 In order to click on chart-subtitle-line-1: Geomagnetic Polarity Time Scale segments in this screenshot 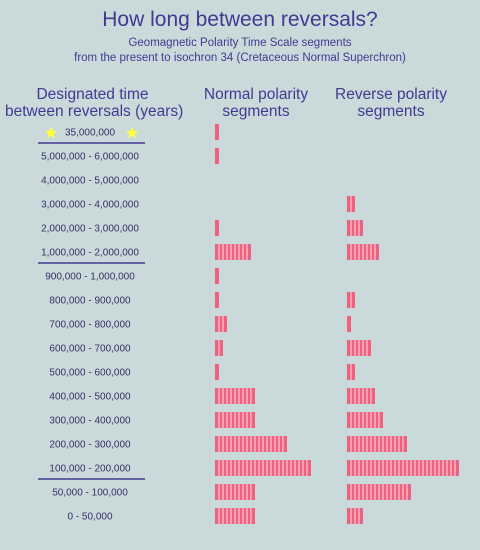, I will do `click(240, 43)`.